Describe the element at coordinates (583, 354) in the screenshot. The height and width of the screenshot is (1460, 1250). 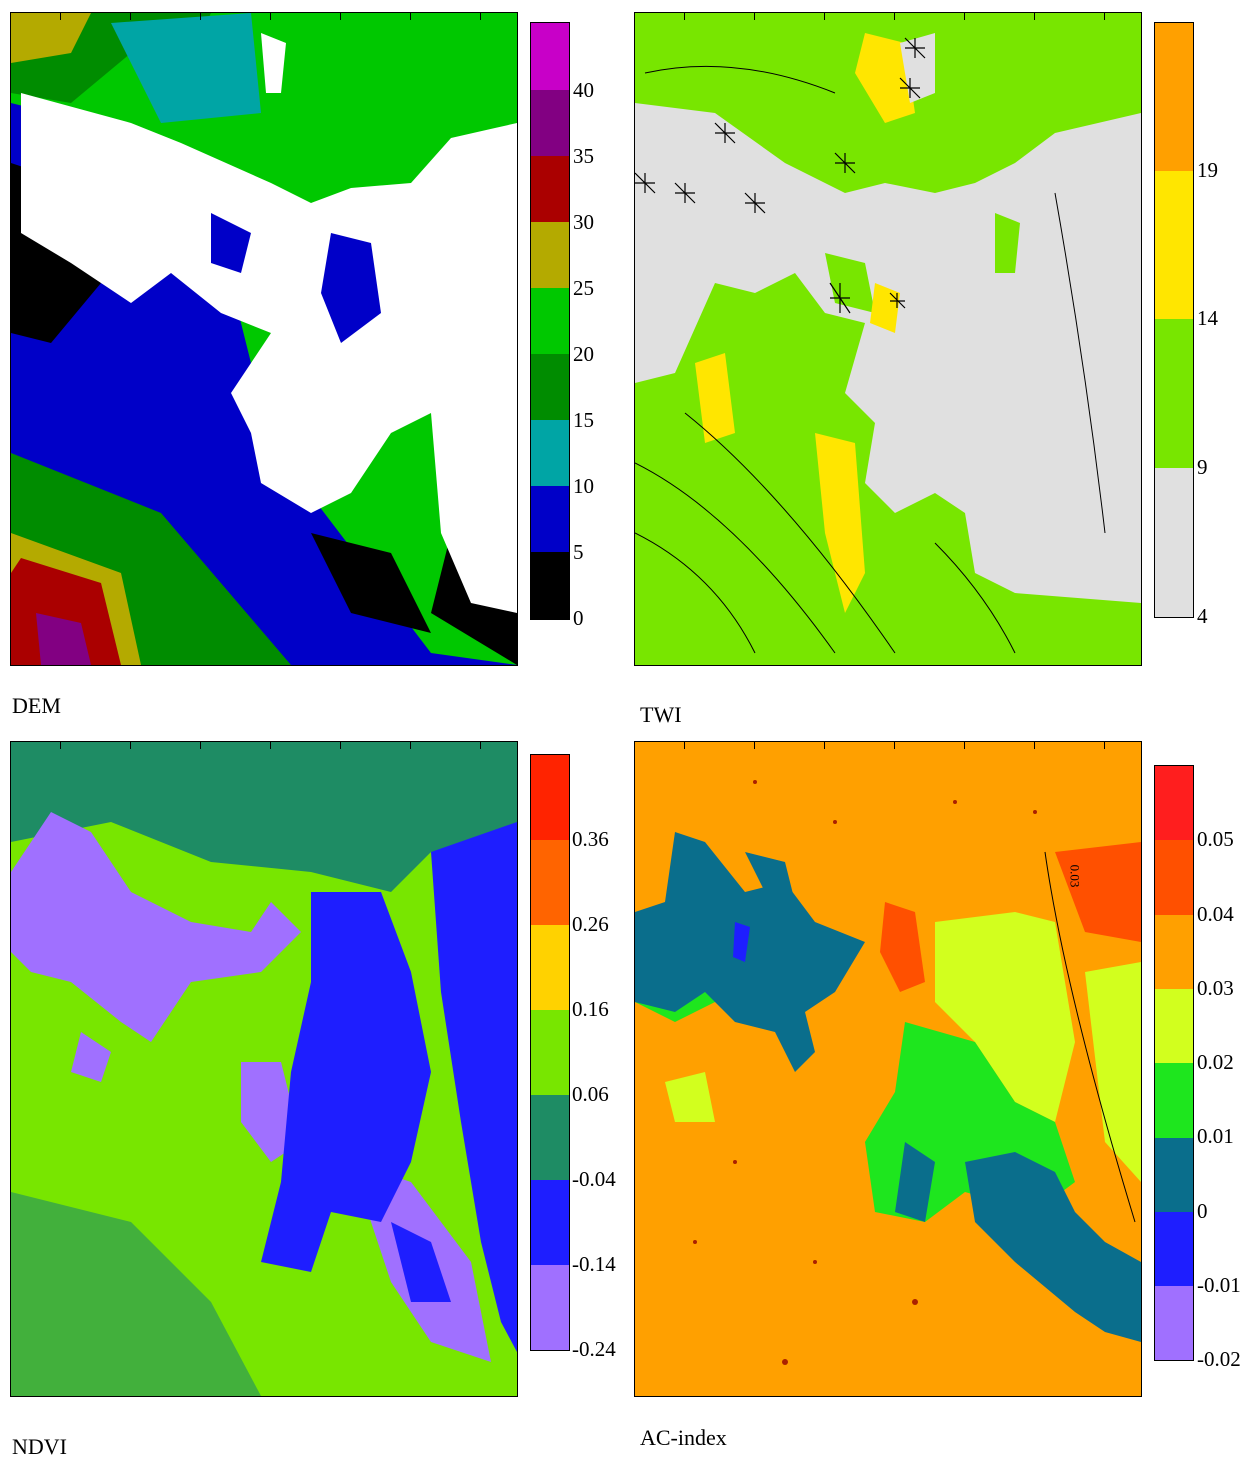
I see `dem-tick-label: 20` at that location.